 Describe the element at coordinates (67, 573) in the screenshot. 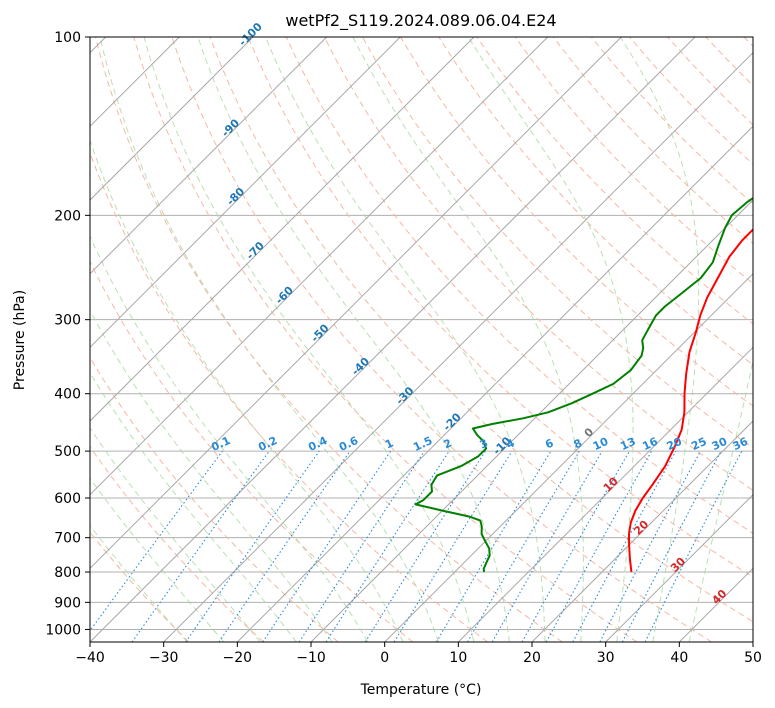

I see `y-tick-label: 800` at that location.